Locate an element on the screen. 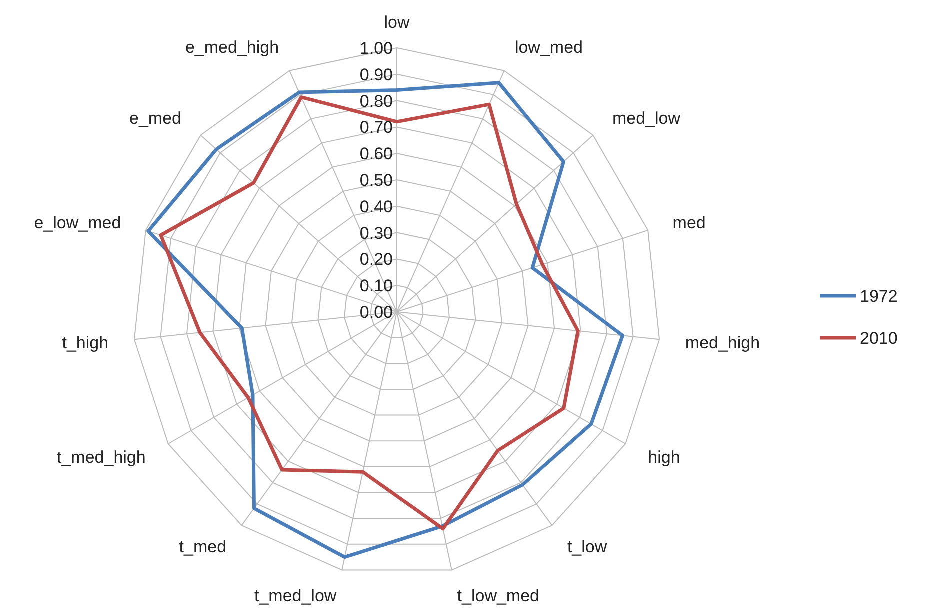 This screenshot has width=926, height=608. legend-label: 1972 is located at coordinates (879, 296).